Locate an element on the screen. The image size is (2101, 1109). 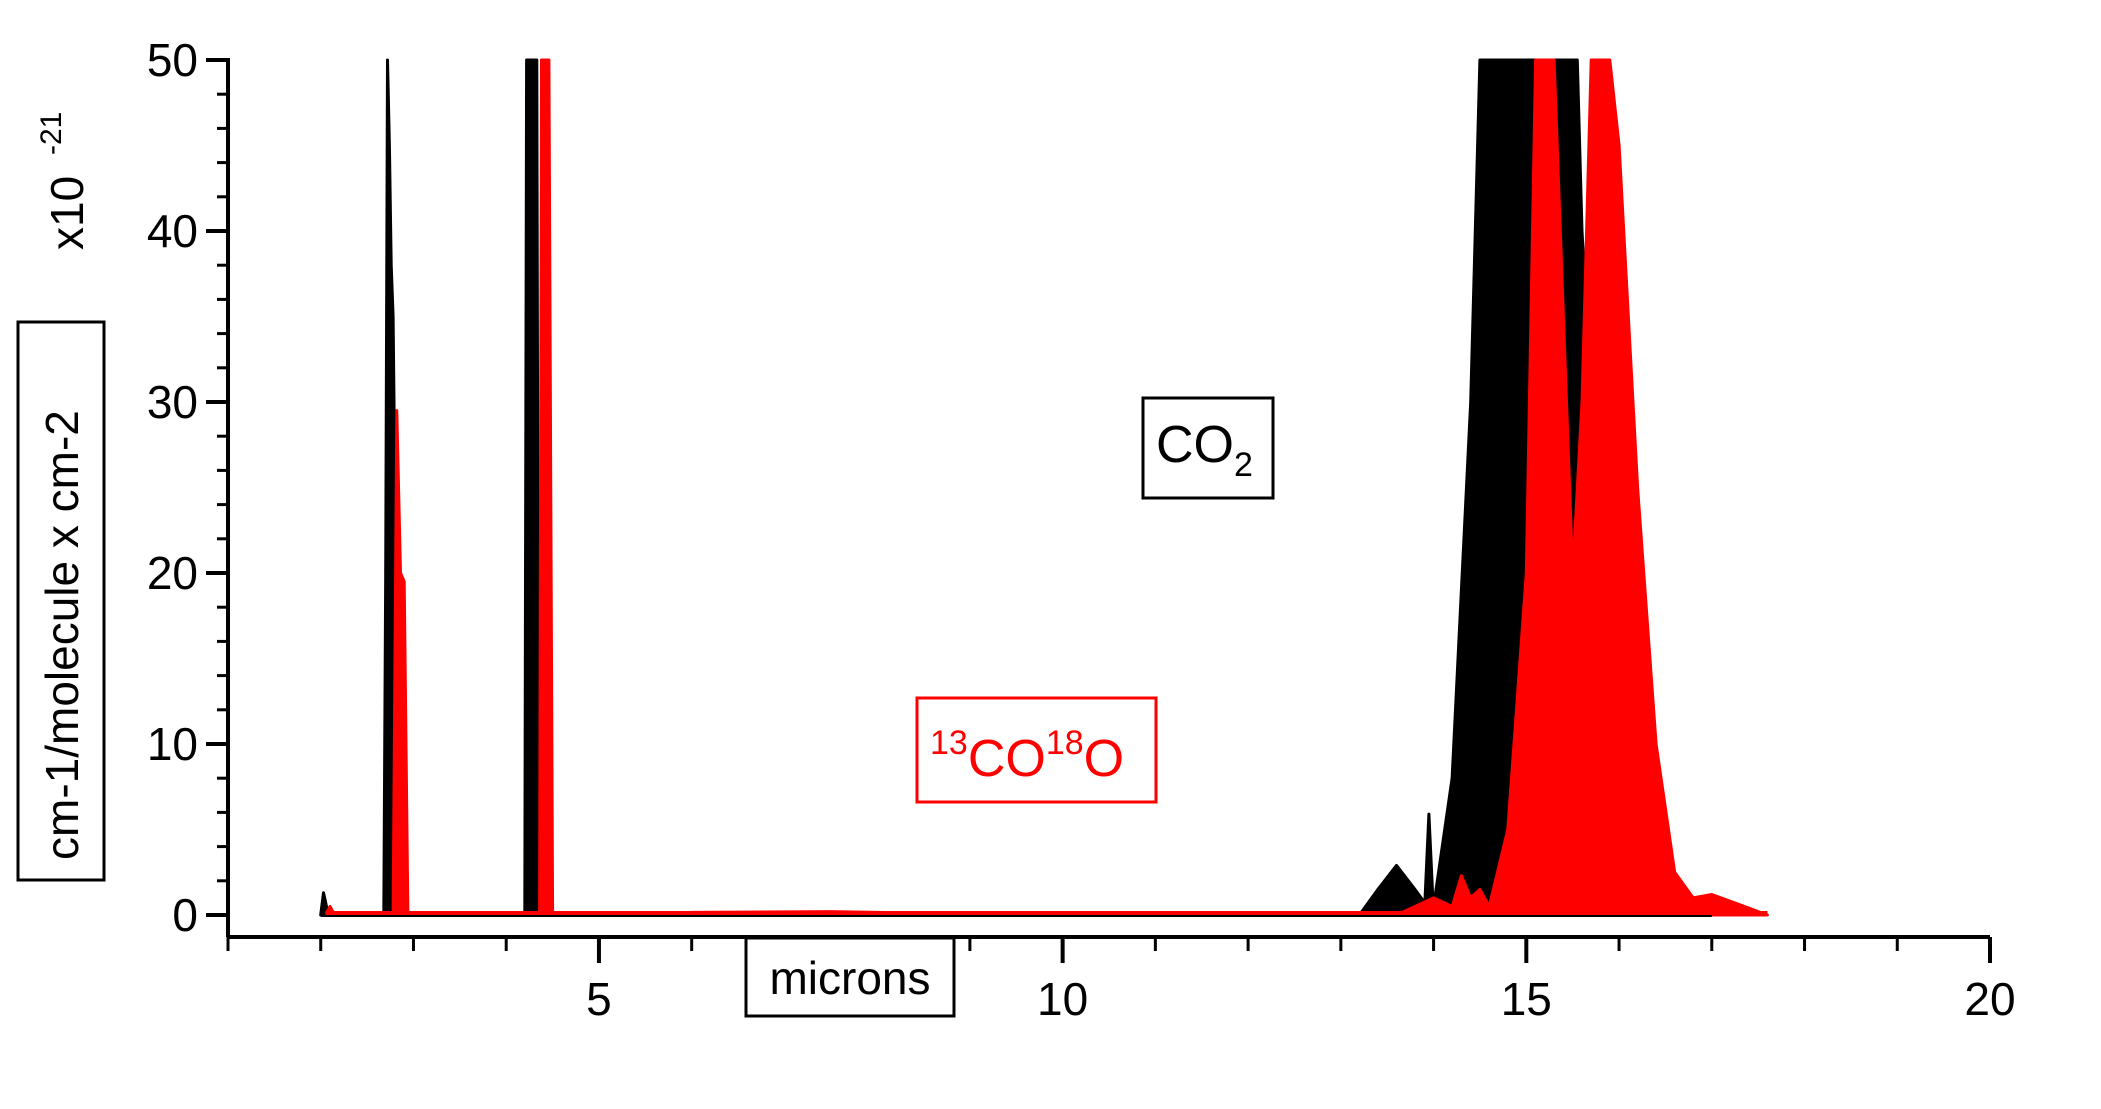
legend-13co18o-part-3: O is located at coordinates (1104, 759).